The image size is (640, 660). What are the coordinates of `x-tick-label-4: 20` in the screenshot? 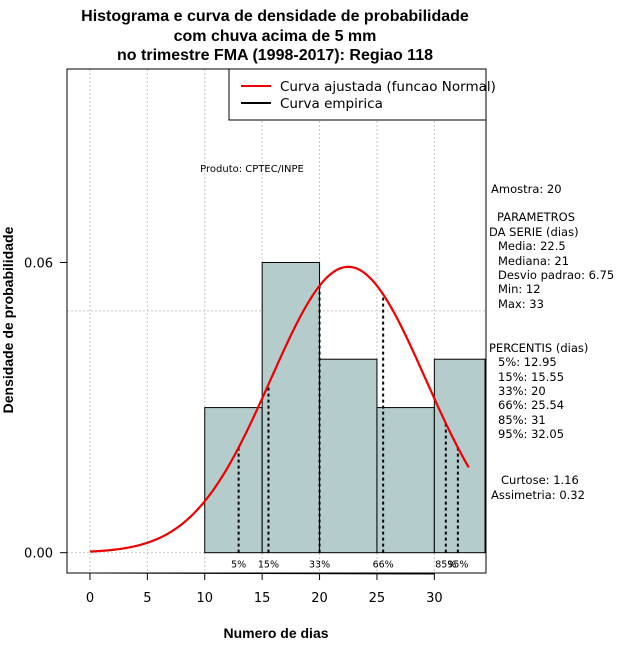 It's located at (319, 598).